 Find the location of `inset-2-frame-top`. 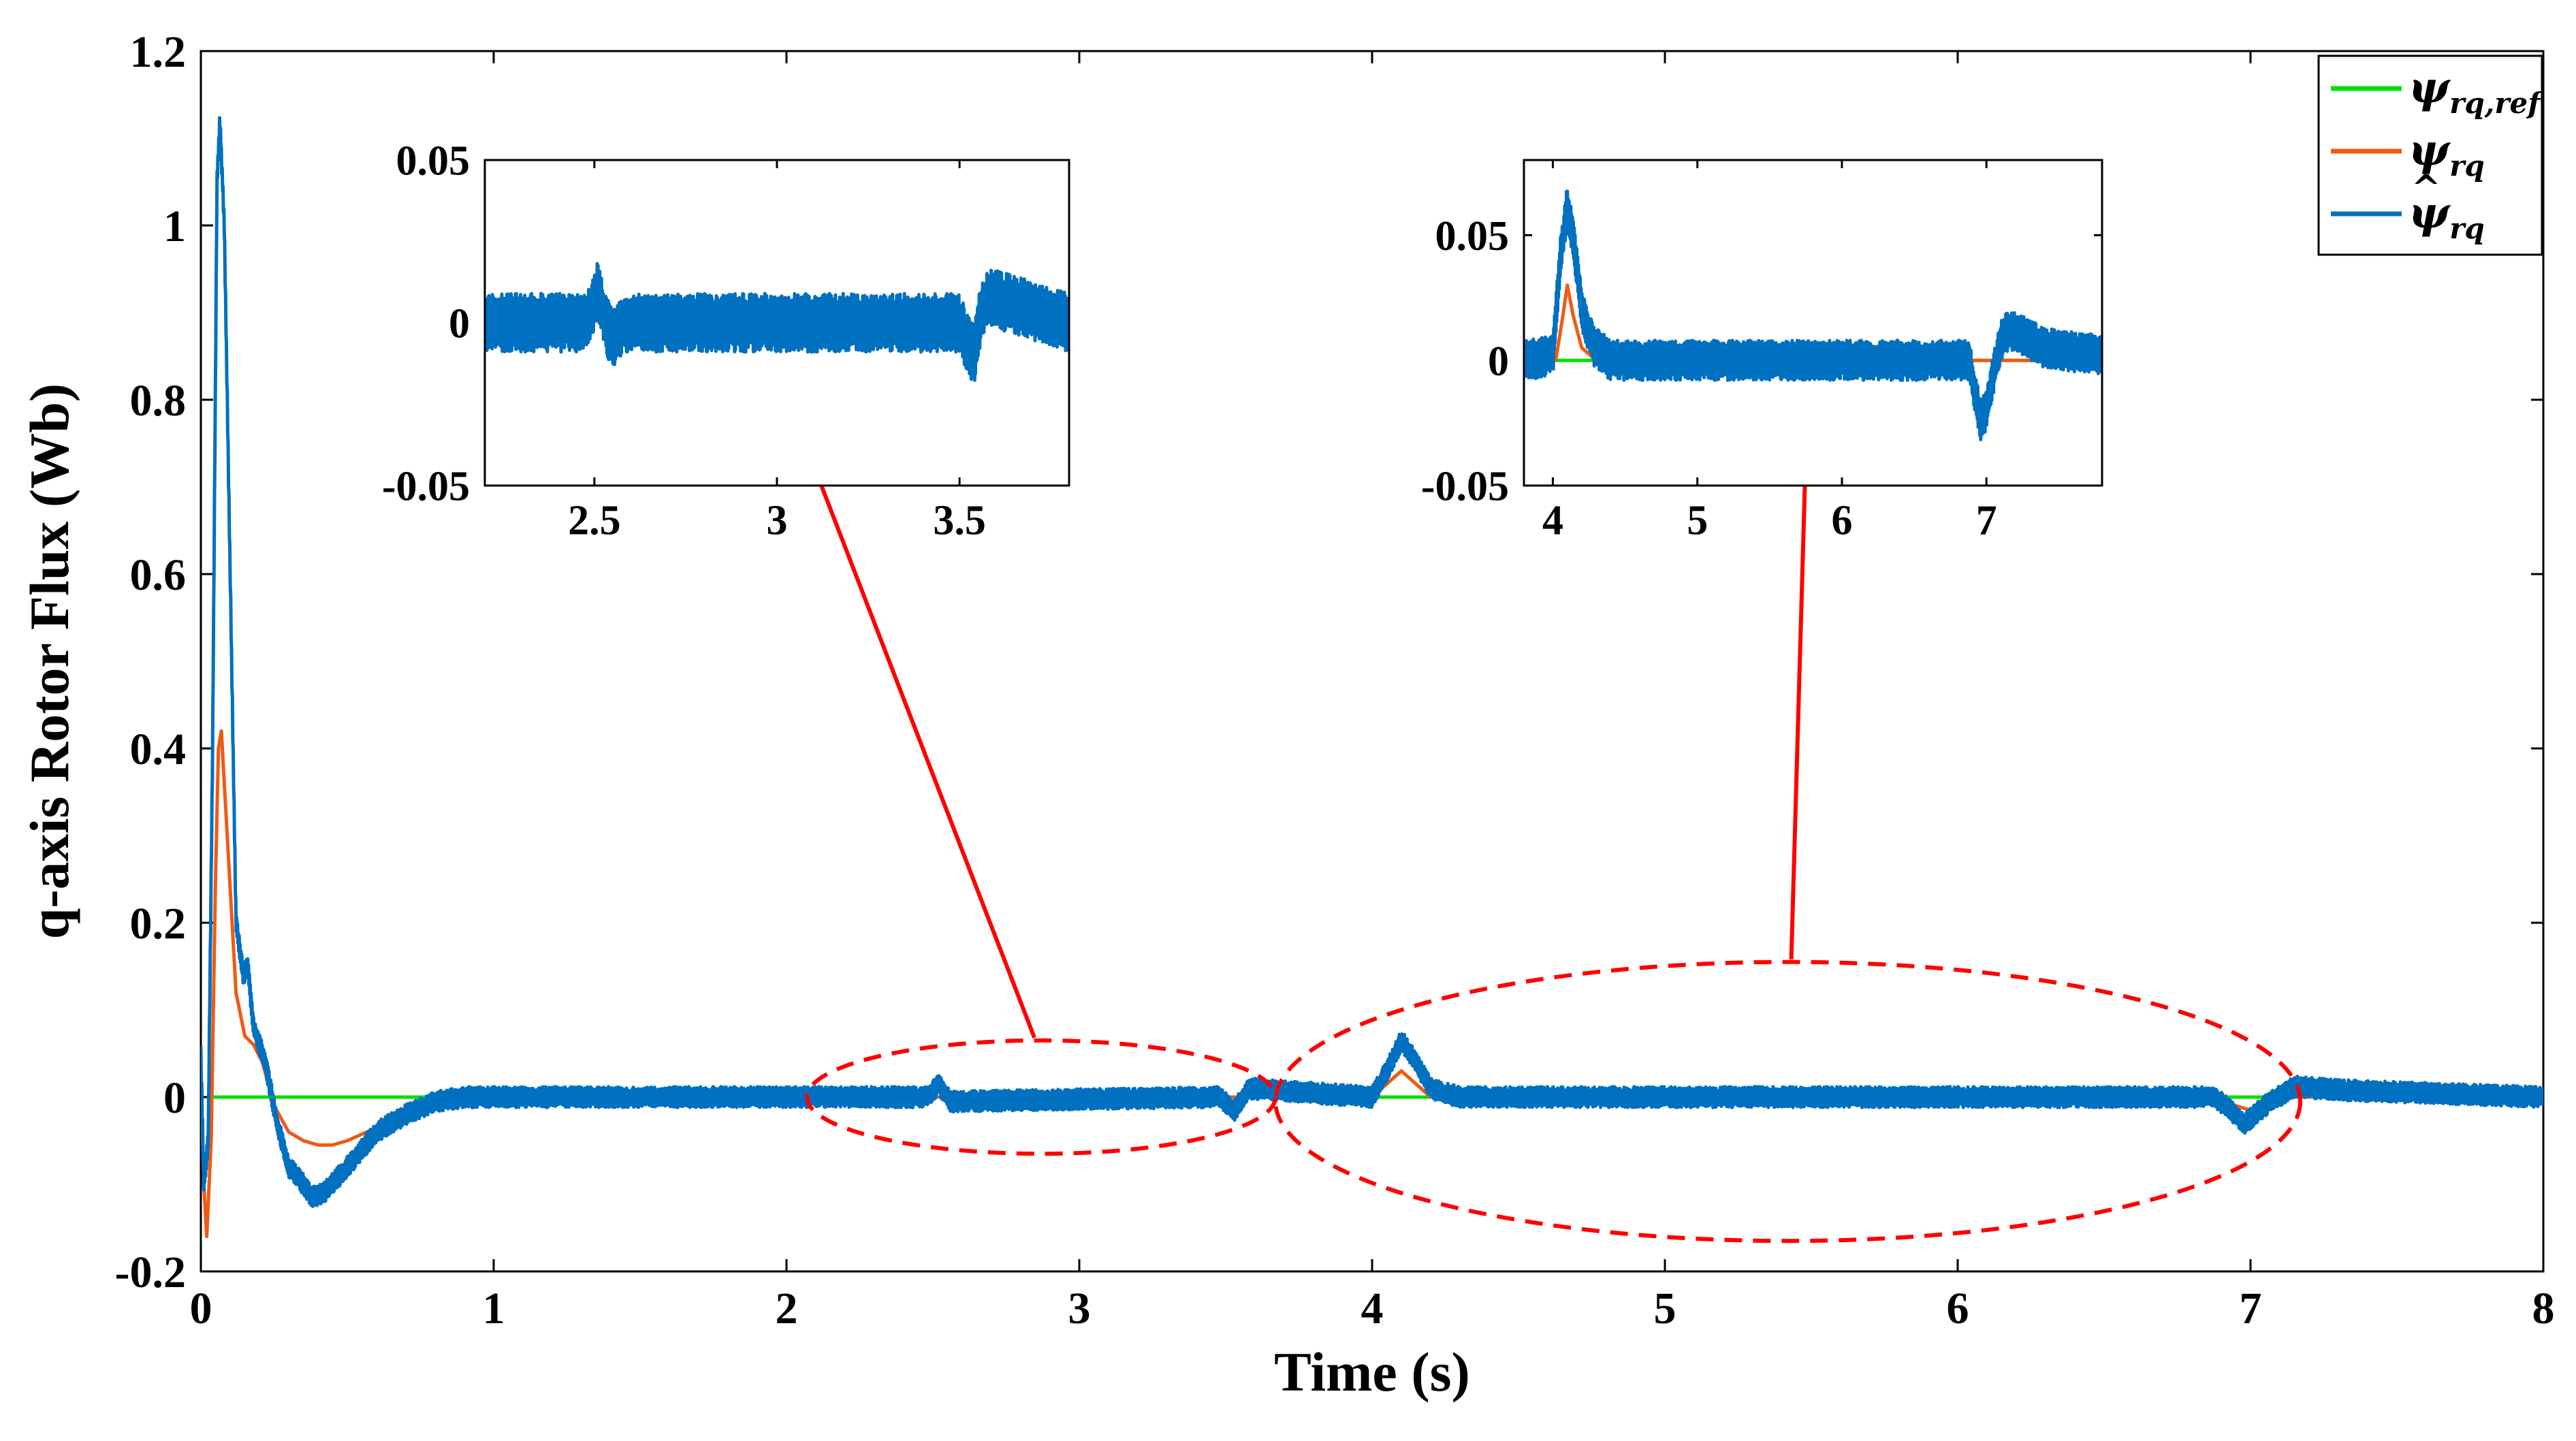

inset-2-frame-top is located at coordinates (1813, 323).